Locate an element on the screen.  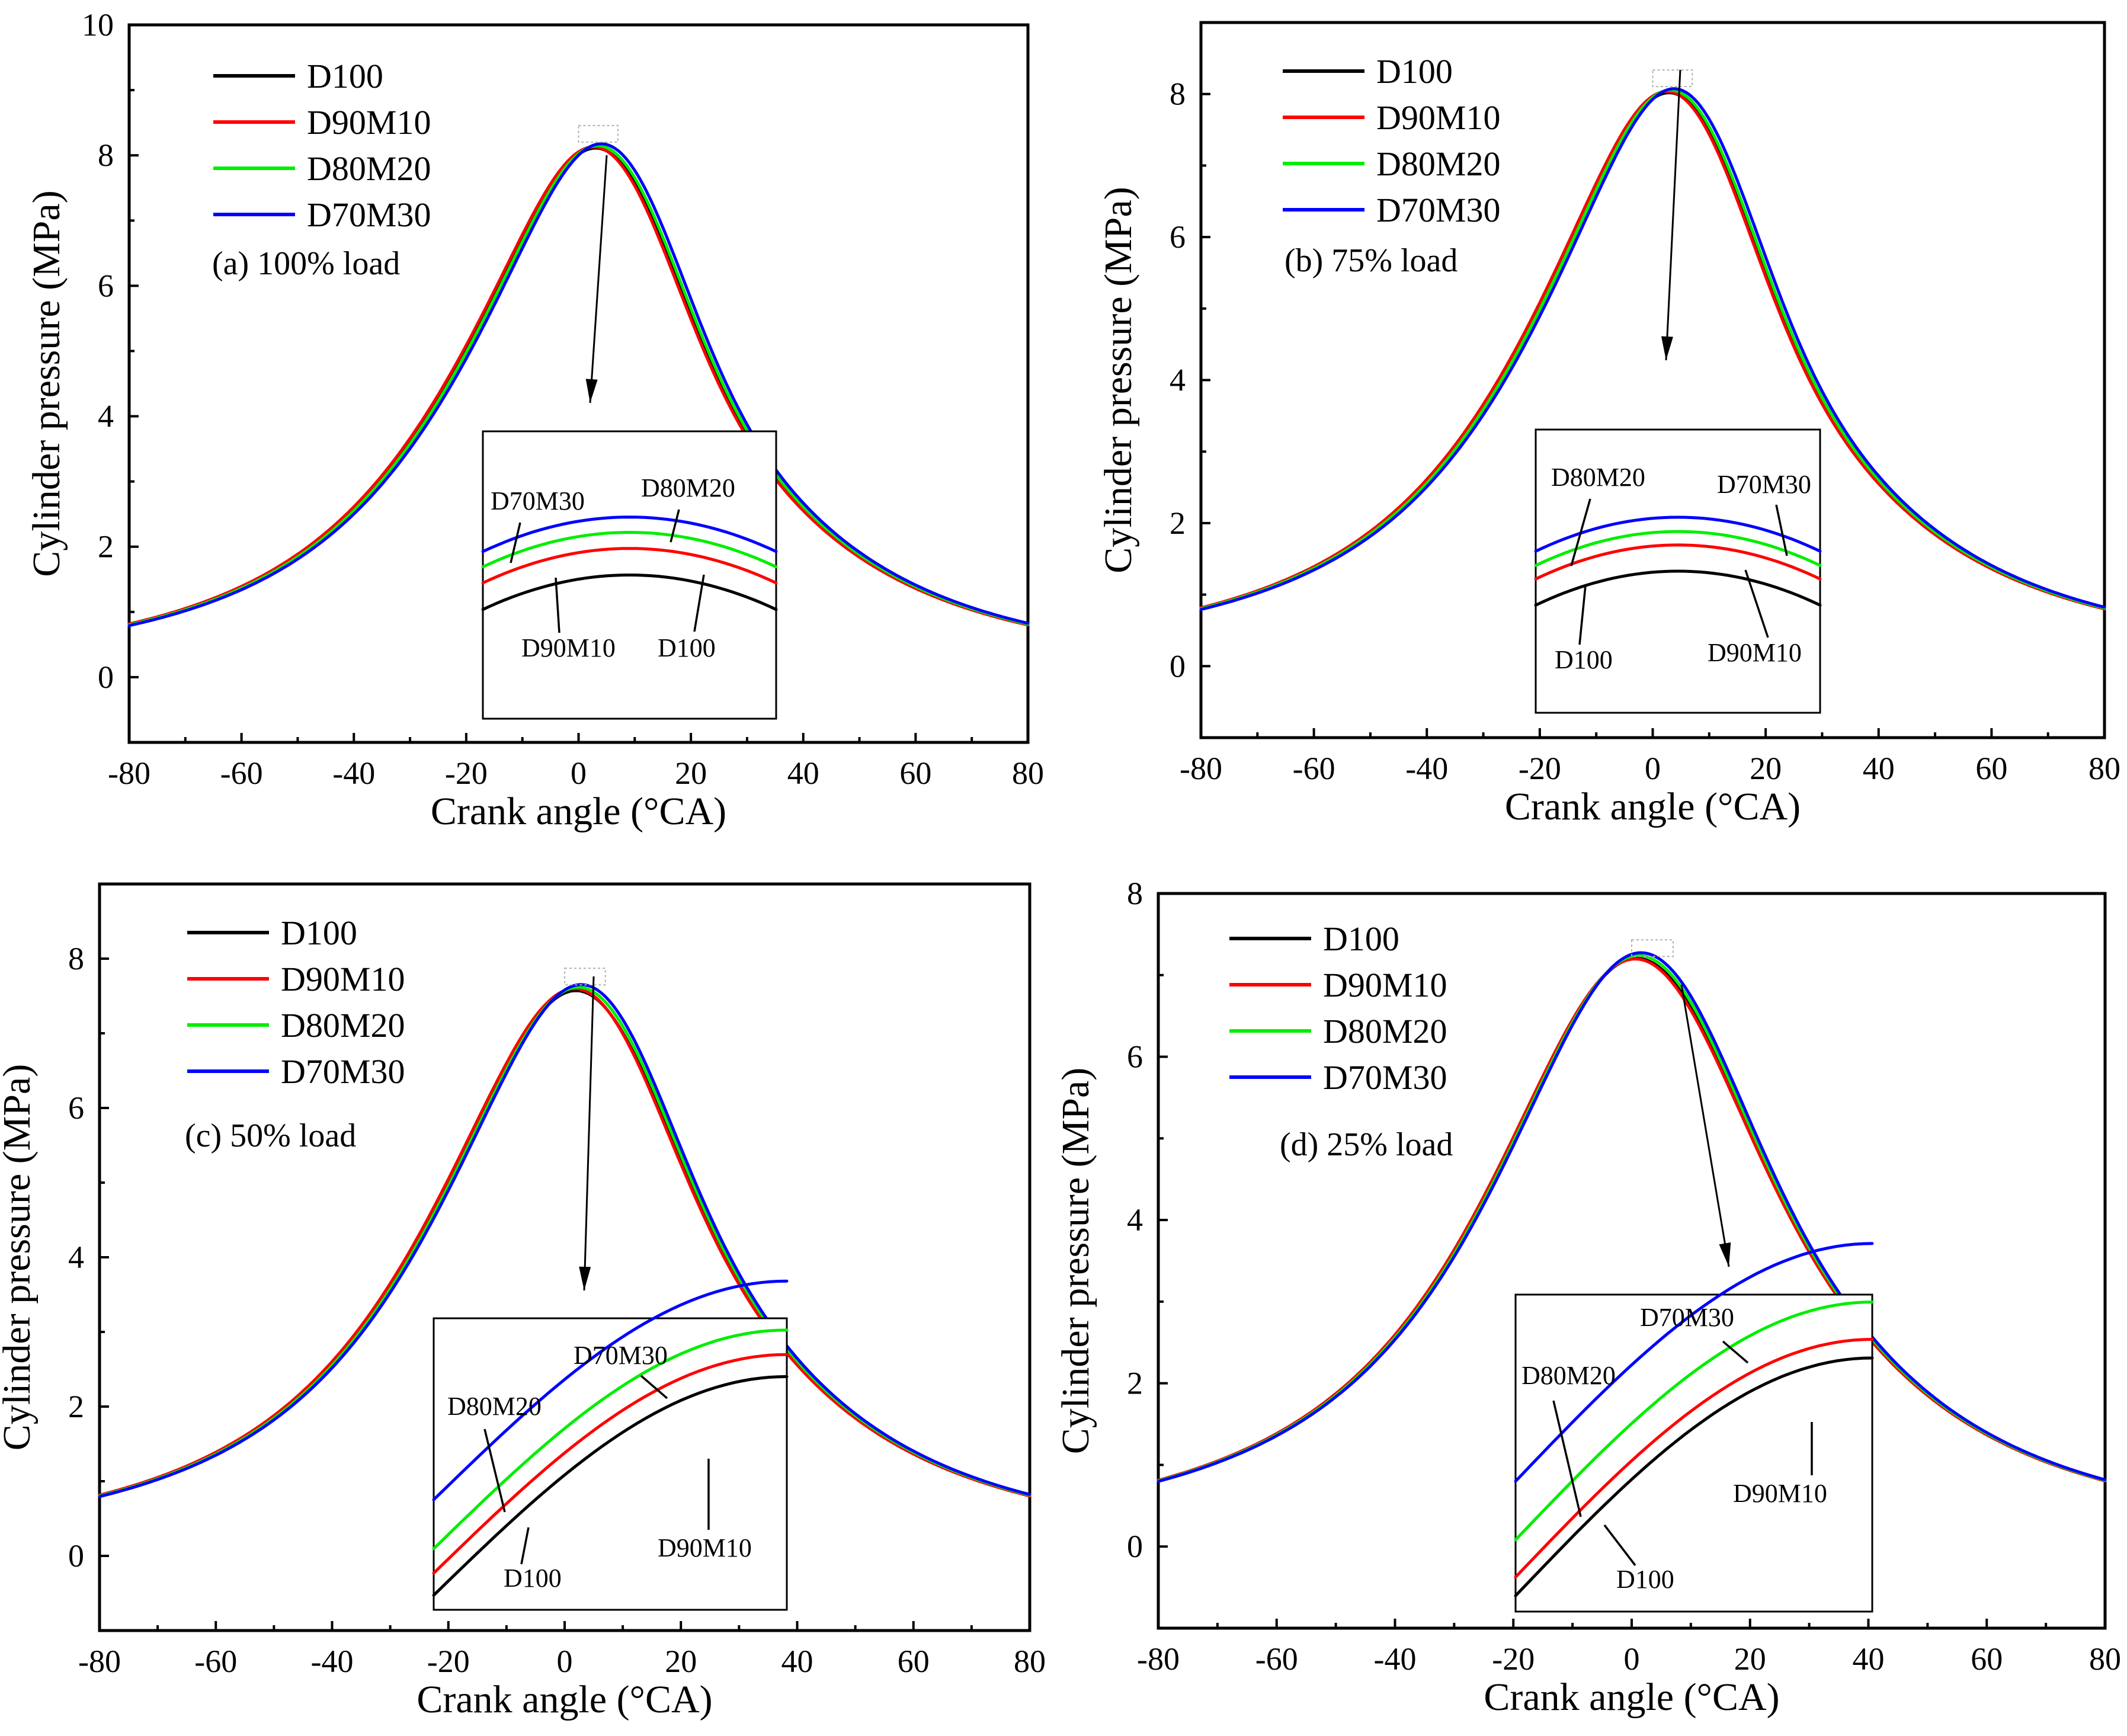
load-label: (d) 25% load is located at coordinates (1366, 1144).